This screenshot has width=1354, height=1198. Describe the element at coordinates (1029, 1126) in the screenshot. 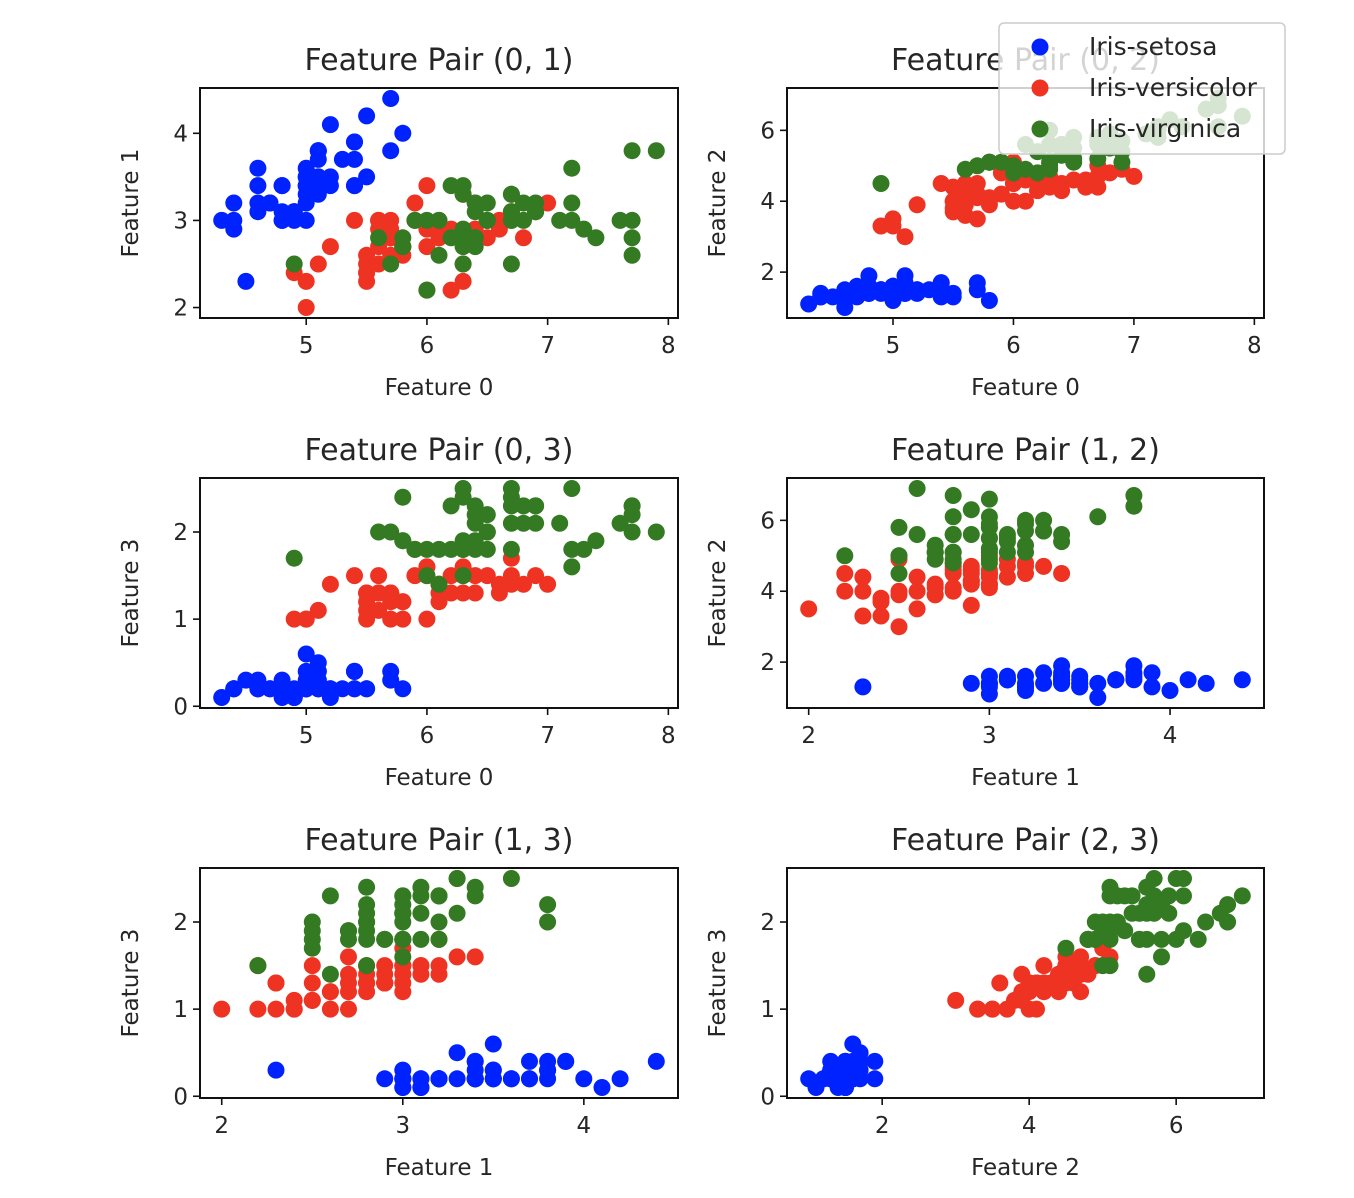

I see `x-tick-label: 4` at that location.